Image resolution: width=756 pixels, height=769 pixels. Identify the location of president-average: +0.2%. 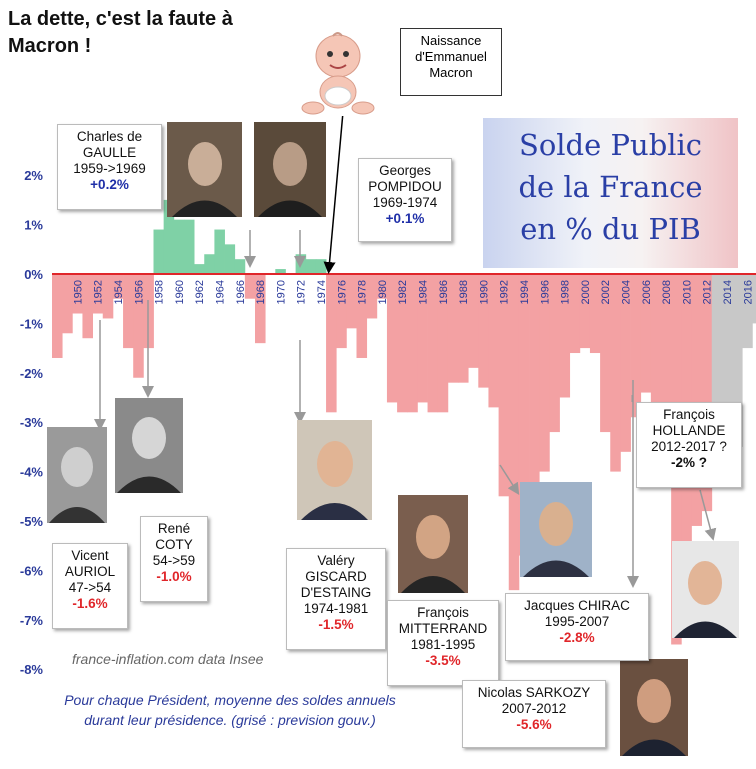
(109, 184).